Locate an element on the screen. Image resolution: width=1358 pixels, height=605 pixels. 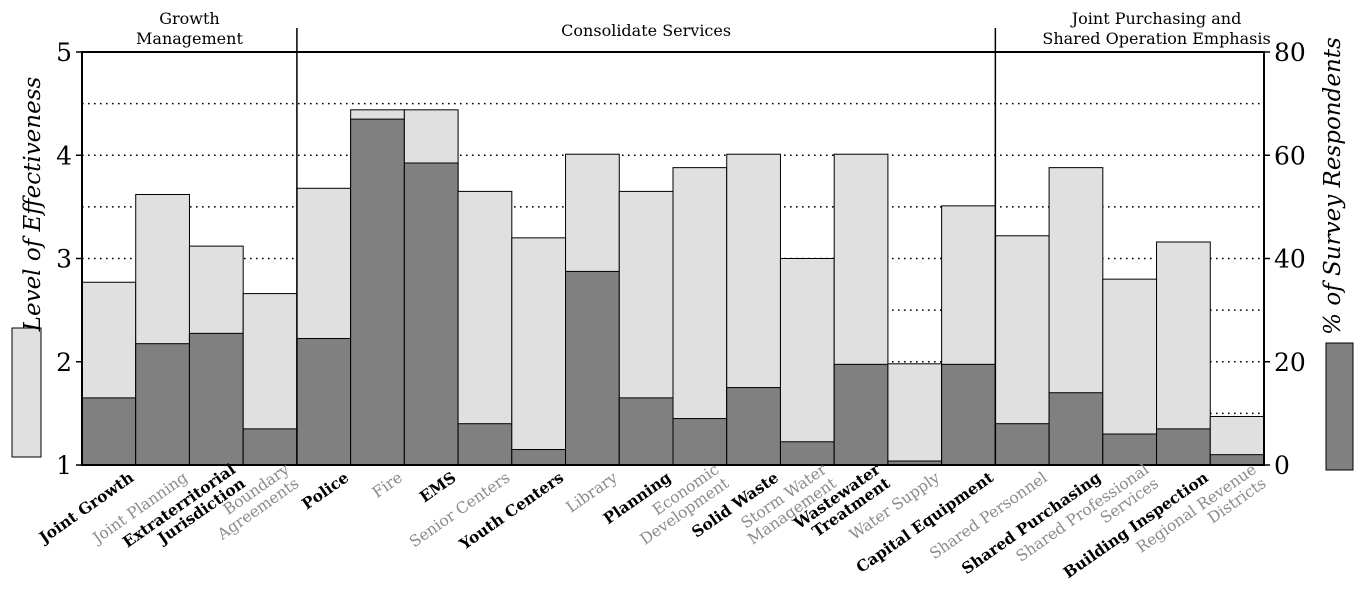
tick-label-left: 2 is located at coordinates (64, 362).